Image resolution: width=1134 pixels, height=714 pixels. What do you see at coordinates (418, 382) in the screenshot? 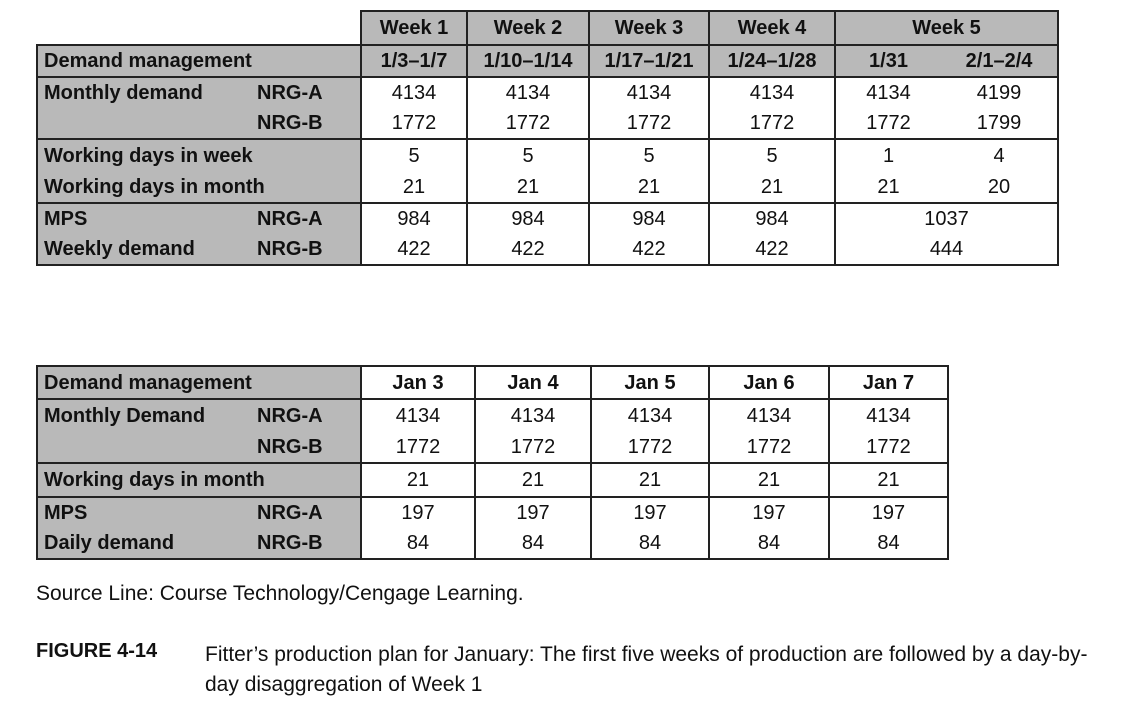
I see `day-header: Jan 3` at bounding box center [418, 382].